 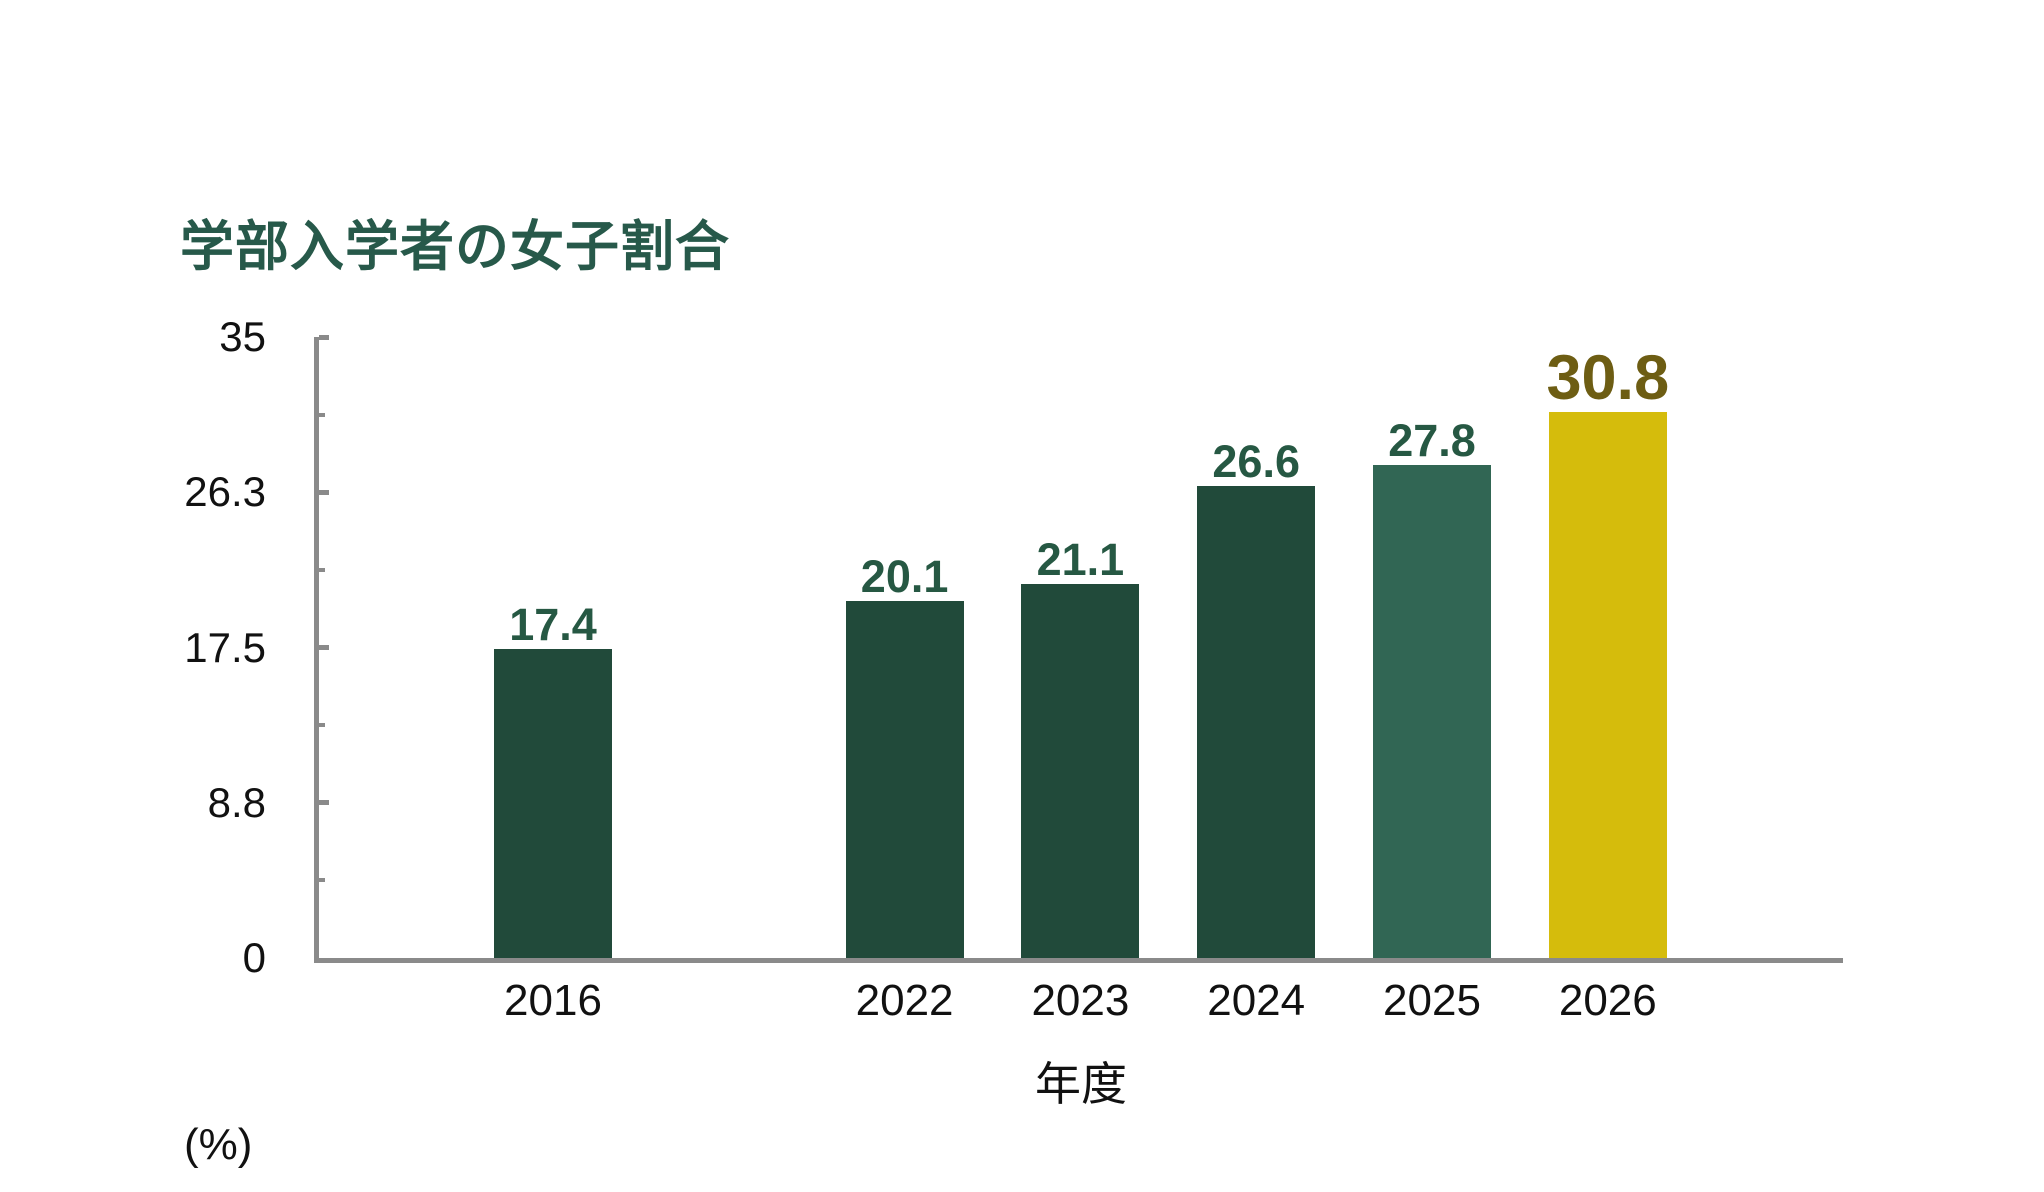 What do you see at coordinates (553, 624) in the screenshot?
I see `bar-value-label-2016: 17.4` at bounding box center [553, 624].